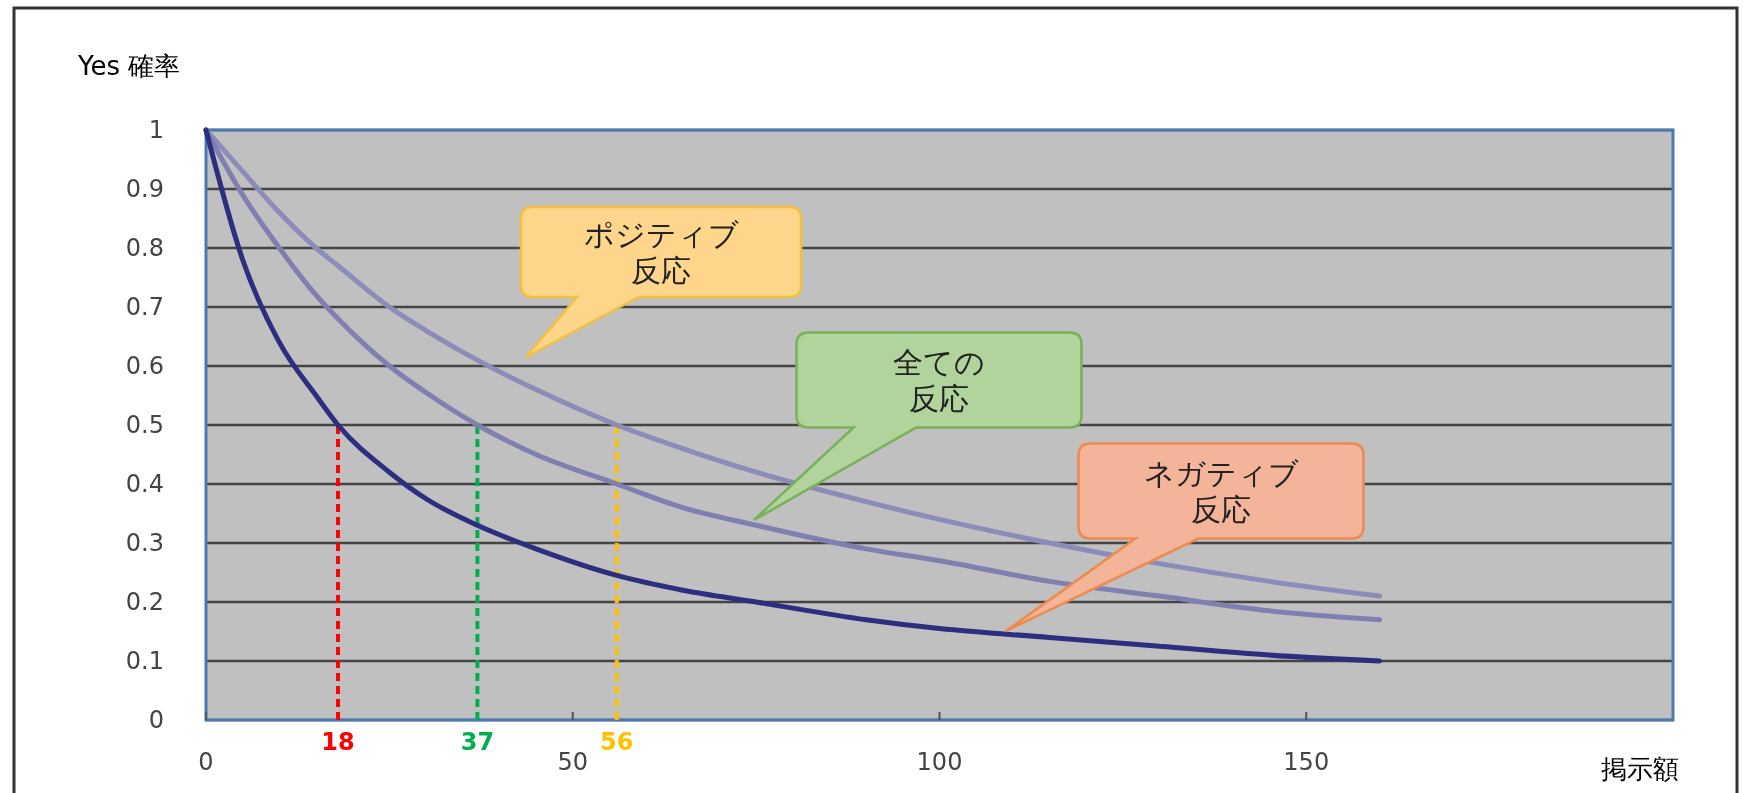 The image size is (1743, 793). What do you see at coordinates (144, 484) in the screenshot?
I see `y-tick-label: 0.4` at bounding box center [144, 484].